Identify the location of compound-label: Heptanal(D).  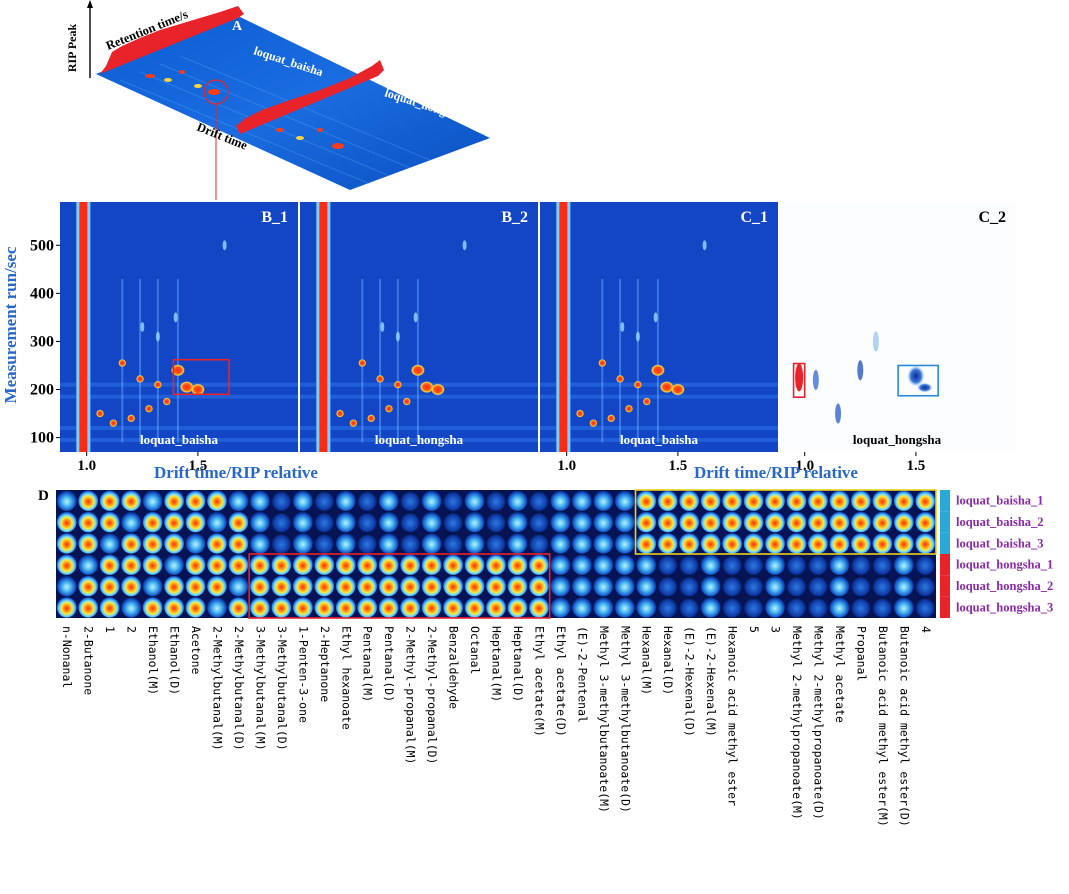
(518, 664).